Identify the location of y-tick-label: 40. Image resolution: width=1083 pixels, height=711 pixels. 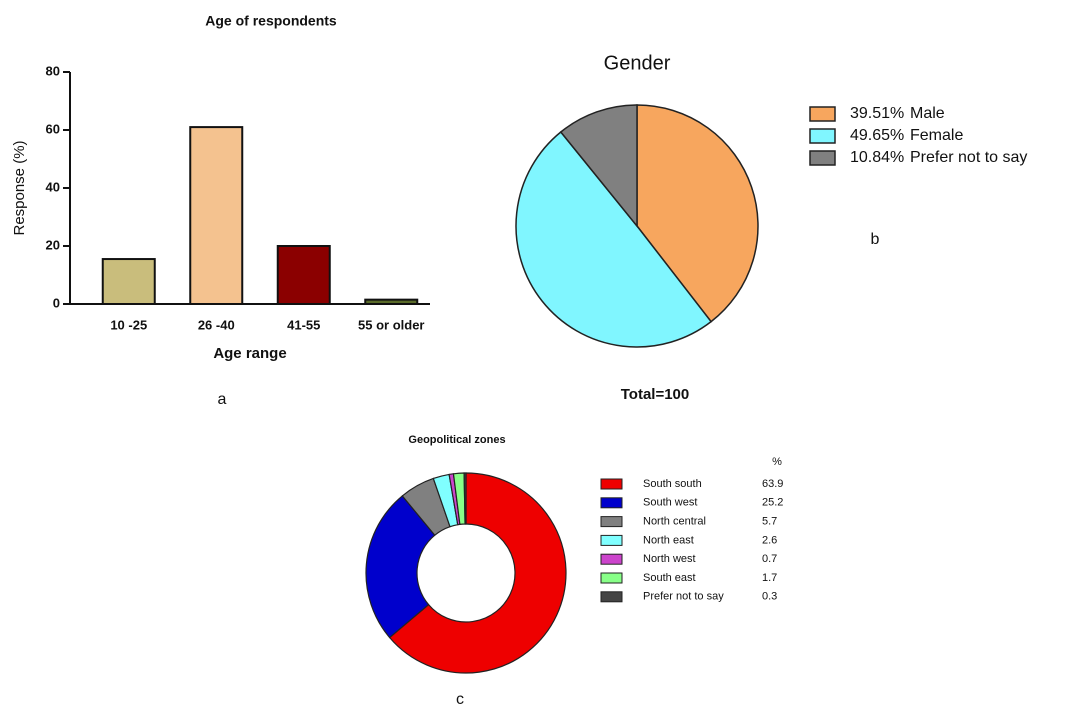
(53, 186).